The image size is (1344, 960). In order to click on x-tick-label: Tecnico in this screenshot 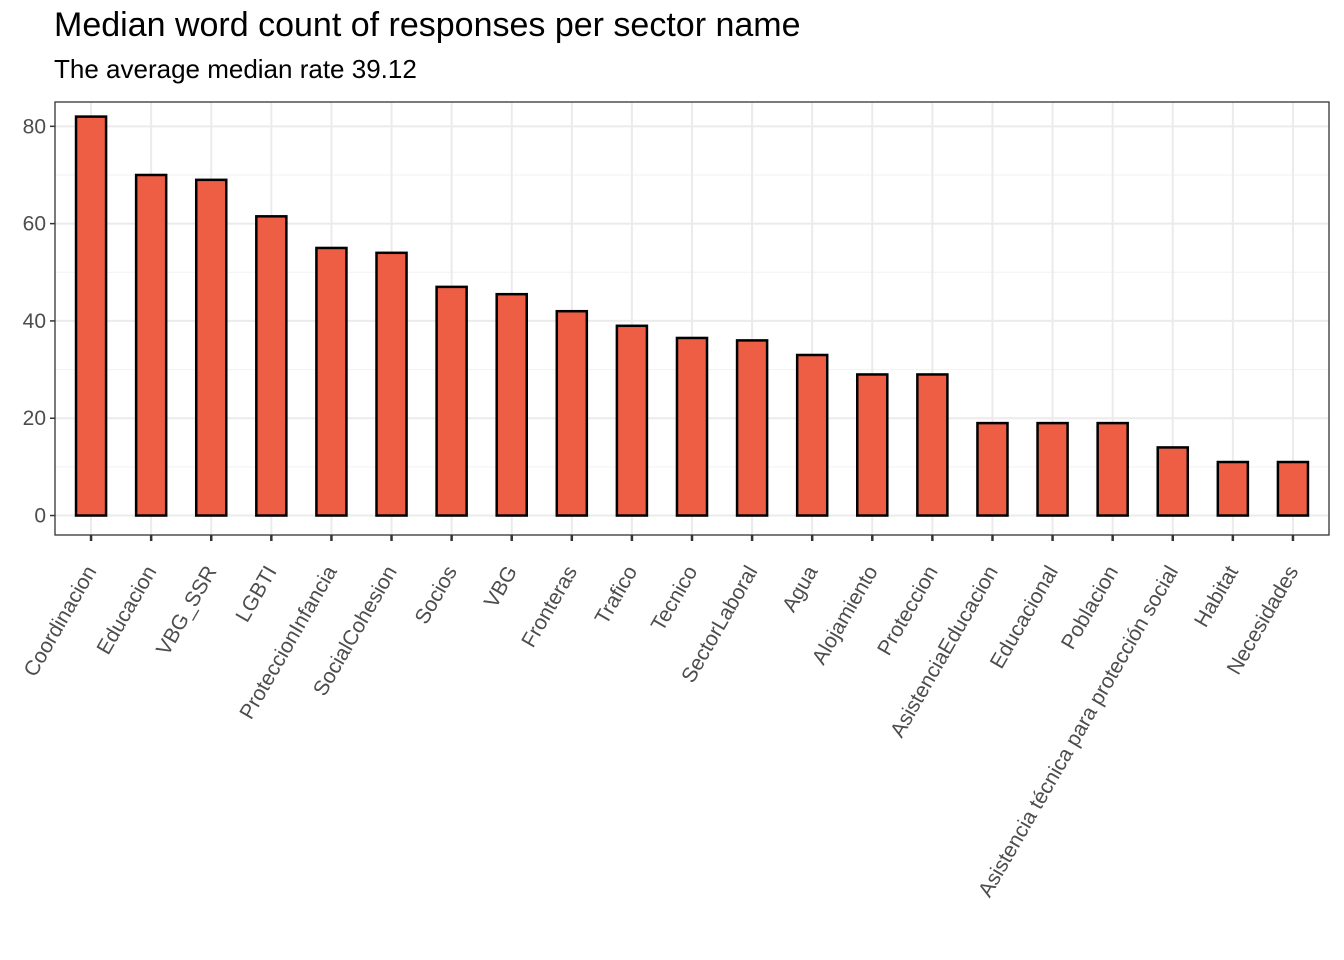, I will do `click(675, 598)`.